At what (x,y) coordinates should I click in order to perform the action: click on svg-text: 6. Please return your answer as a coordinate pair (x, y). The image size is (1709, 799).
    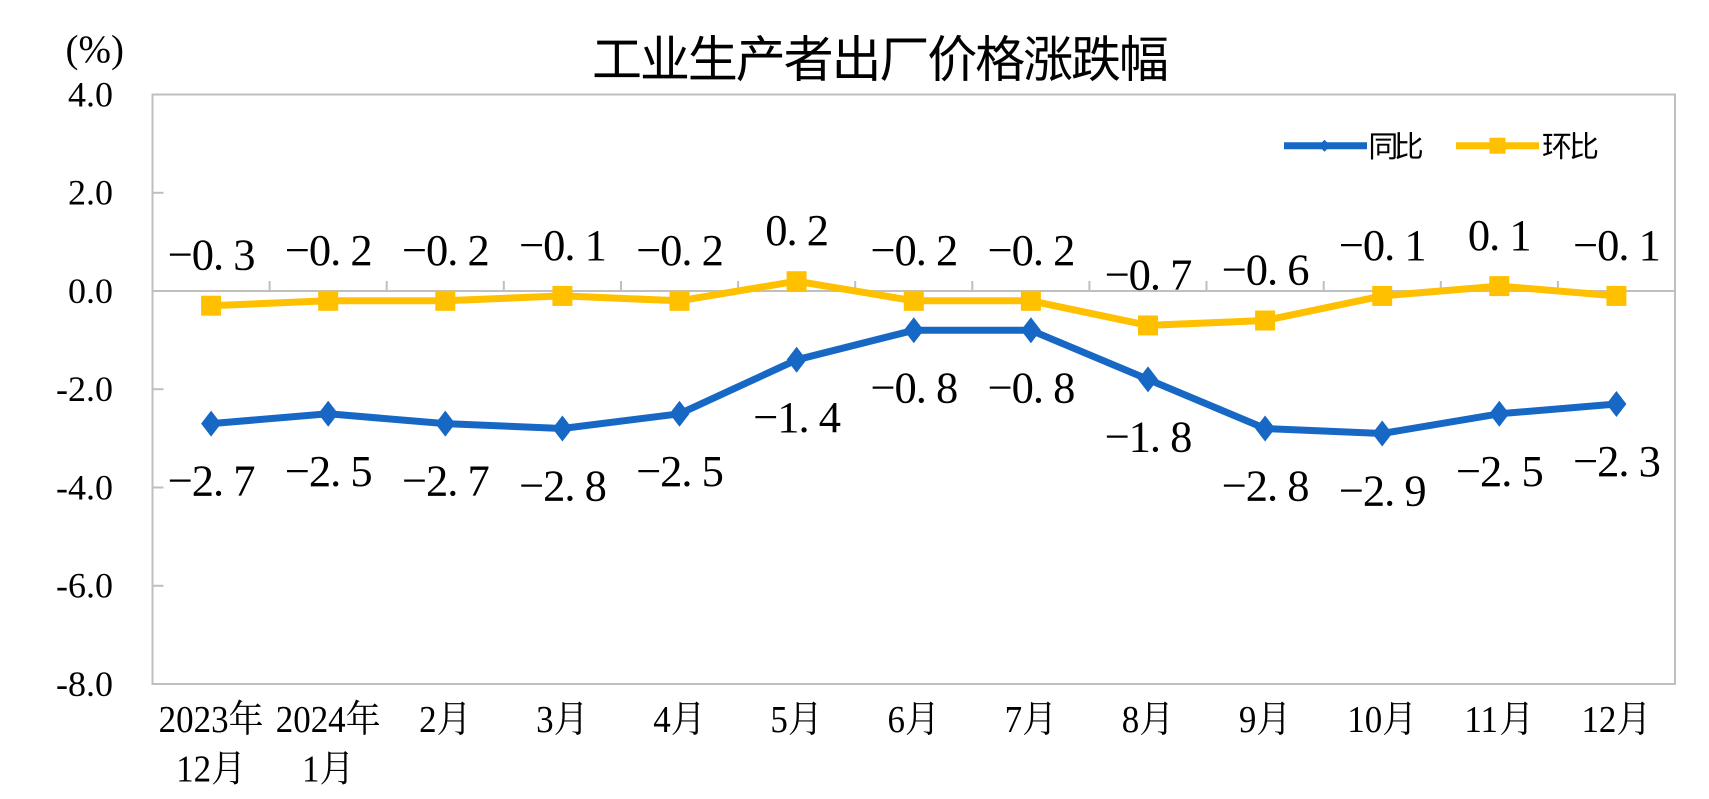
    Looking at the image, I should click on (895, 719).